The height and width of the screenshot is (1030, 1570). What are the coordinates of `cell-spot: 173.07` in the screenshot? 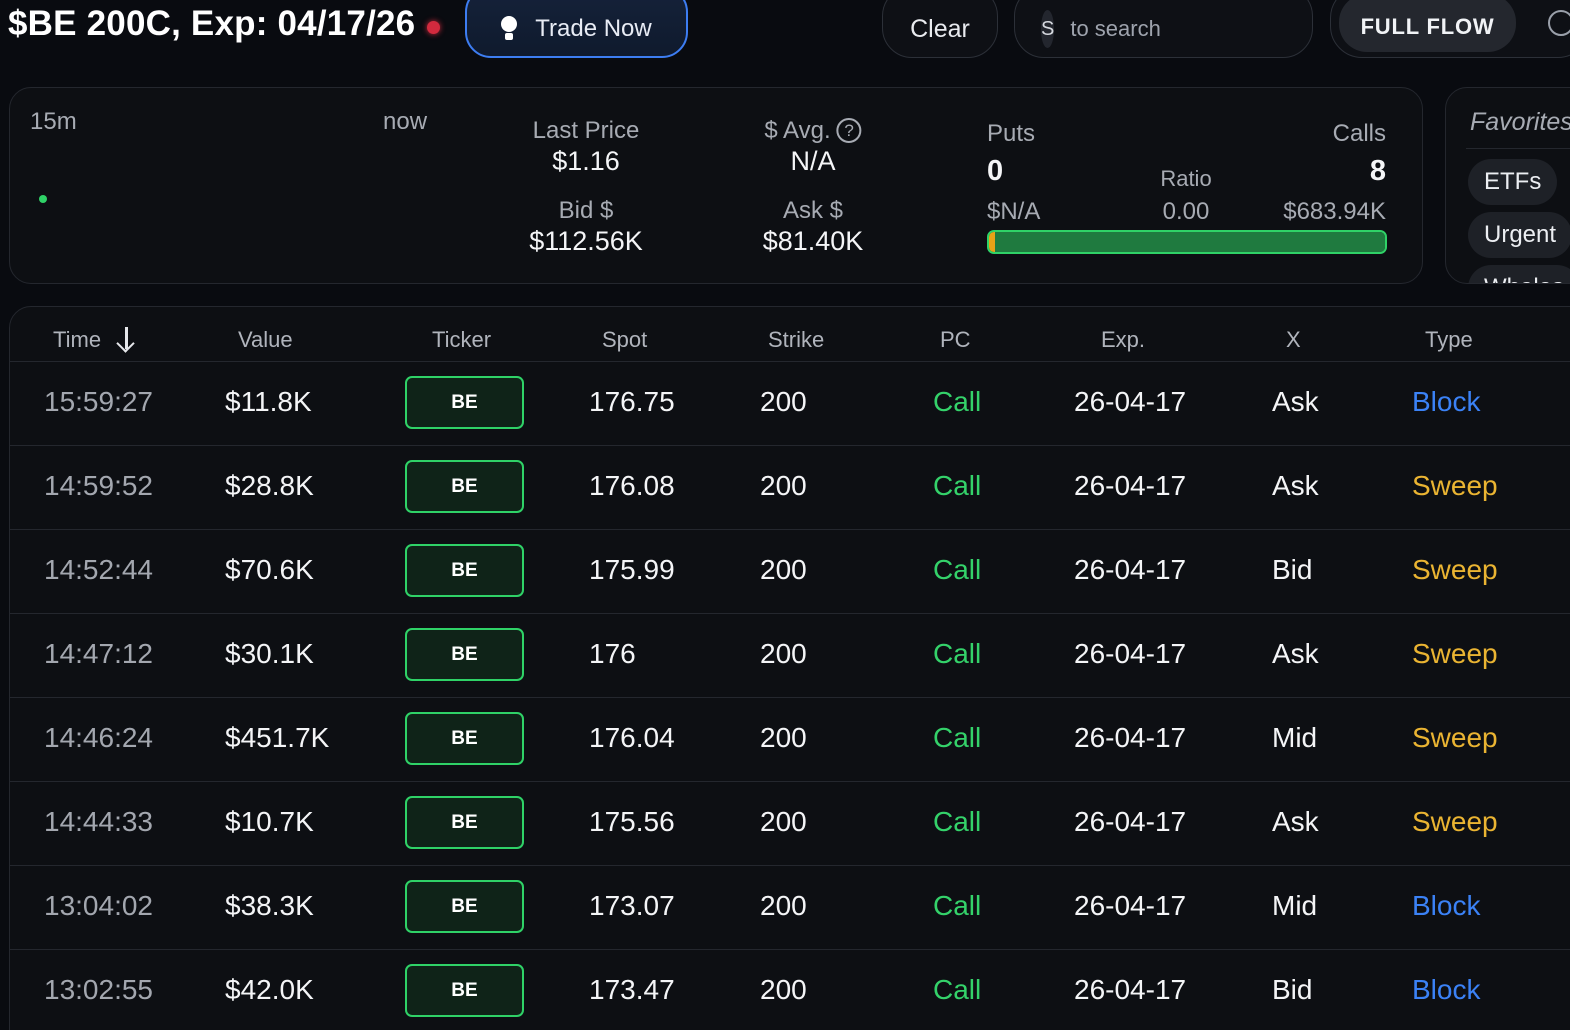 It's located at (632, 905).